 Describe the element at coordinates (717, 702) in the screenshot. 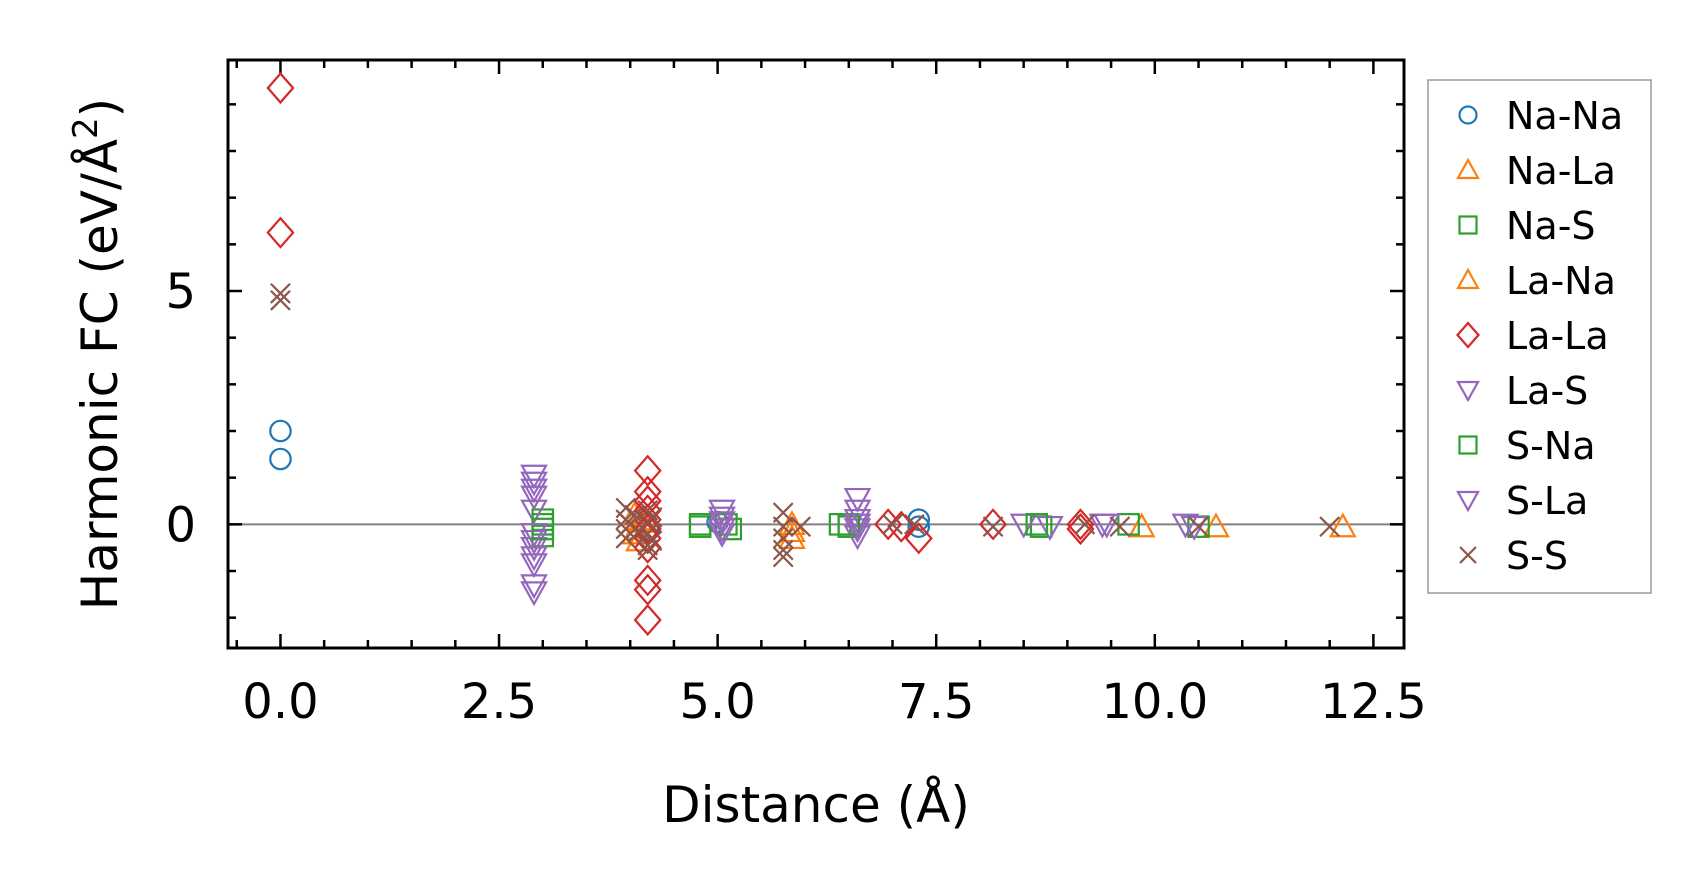

I see `x-tick-label: 5.0` at that location.